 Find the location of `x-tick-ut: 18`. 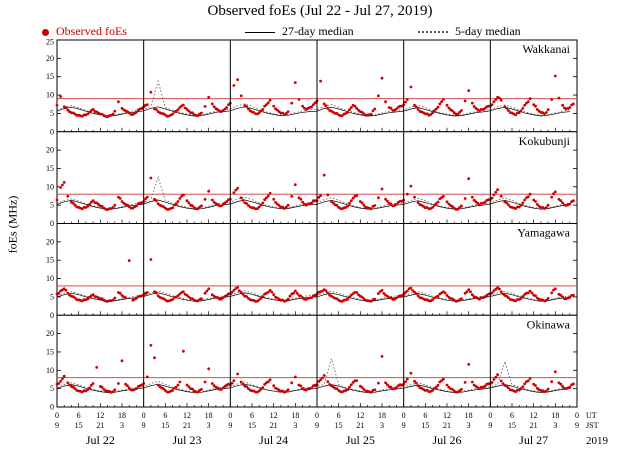

x-tick-ut: 18 is located at coordinates (555, 415).